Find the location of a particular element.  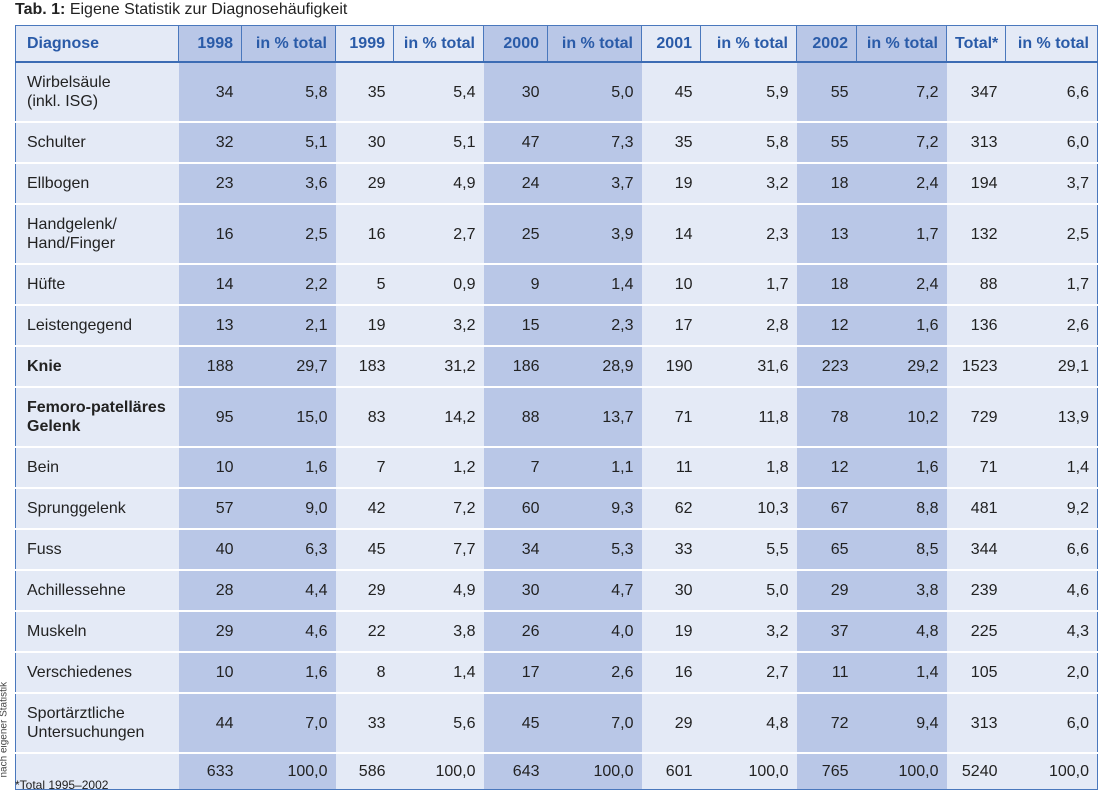

cell: 4,9 is located at coordinates (438, 183).